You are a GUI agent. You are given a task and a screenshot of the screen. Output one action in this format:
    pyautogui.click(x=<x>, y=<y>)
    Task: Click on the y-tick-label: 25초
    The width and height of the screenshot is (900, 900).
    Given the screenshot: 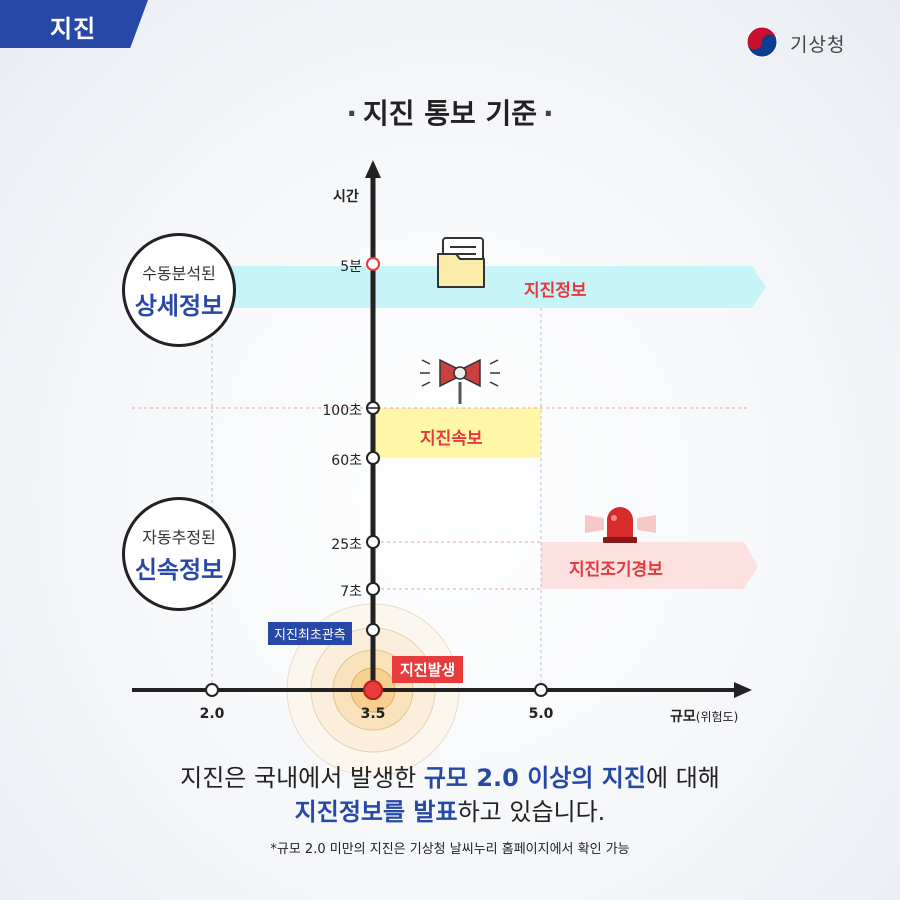 What is the action you would take?
    pyautogui.click(x=346, y=545)
    